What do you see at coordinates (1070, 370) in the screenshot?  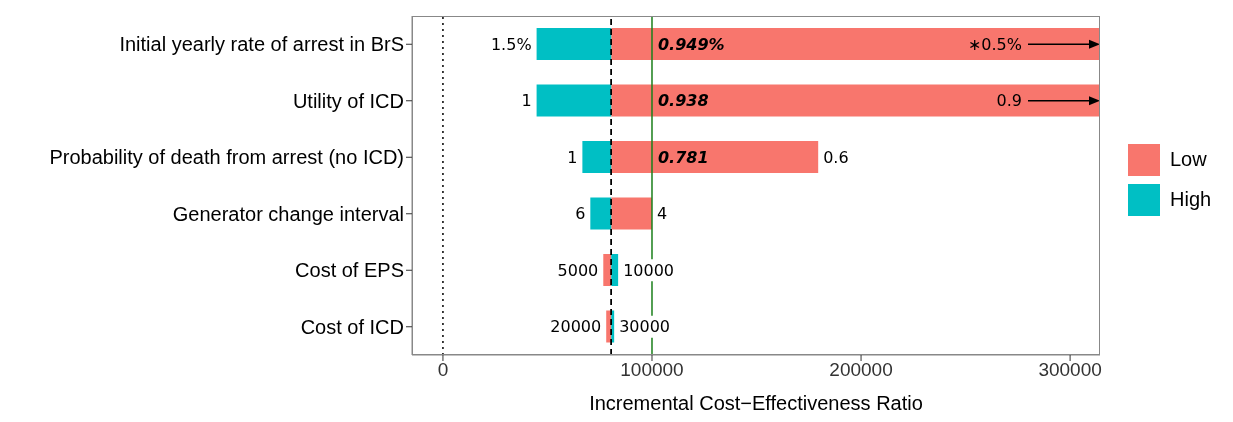 I see `x-tick-label: 300000` at bounding box center [1070, 370].